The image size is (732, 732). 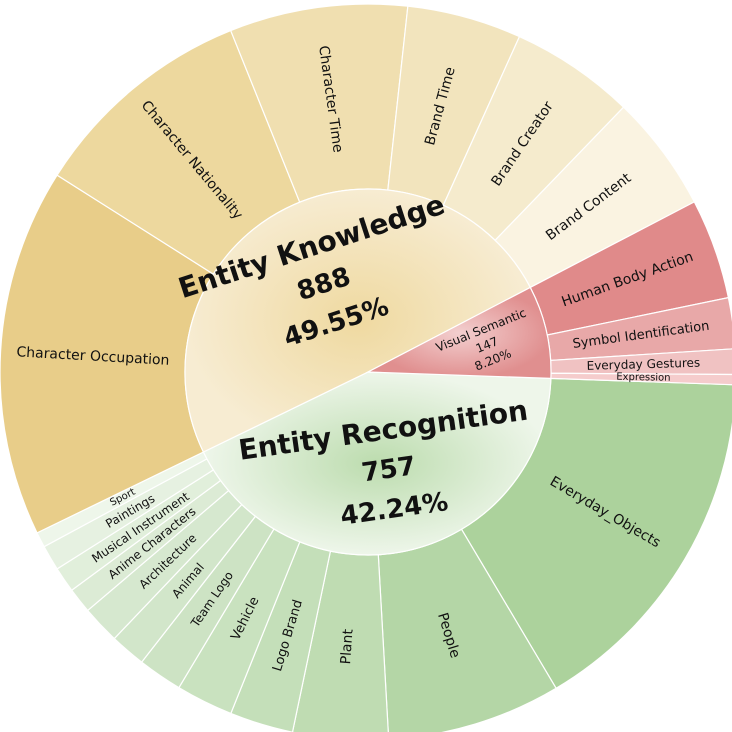 What do you see at coordinates (347, 646) in the screenshot?
I see `outer-label-plant: Plant` at bounding box center [347, 646].